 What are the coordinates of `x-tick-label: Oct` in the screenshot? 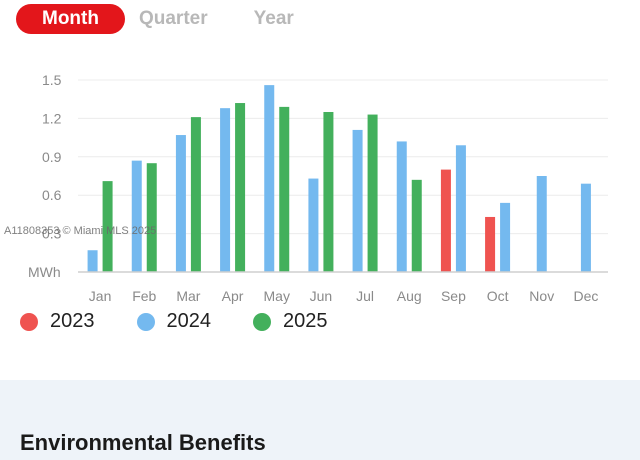 It's located at (498, 296).